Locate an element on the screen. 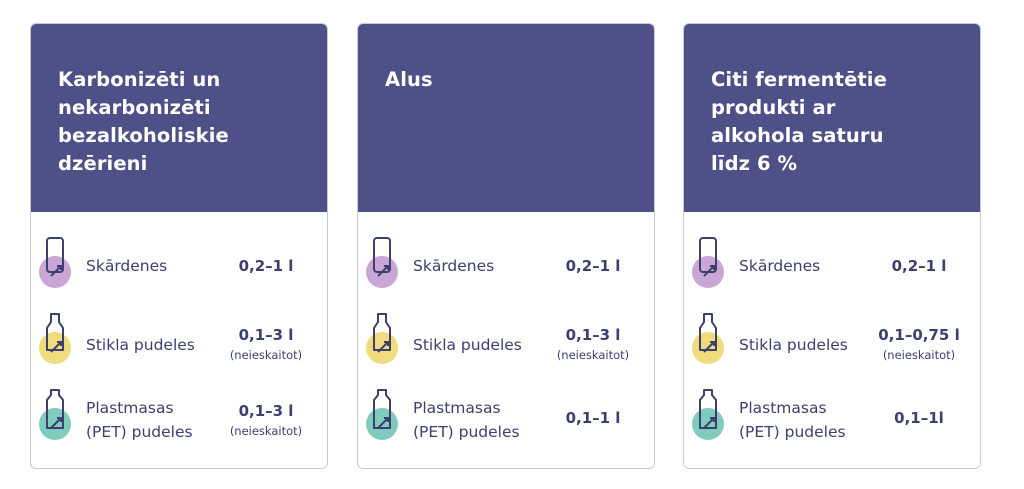  row-plastic: Plastmasas (PET) pudeles 0,1–1l is located at coordinates (832, 423).